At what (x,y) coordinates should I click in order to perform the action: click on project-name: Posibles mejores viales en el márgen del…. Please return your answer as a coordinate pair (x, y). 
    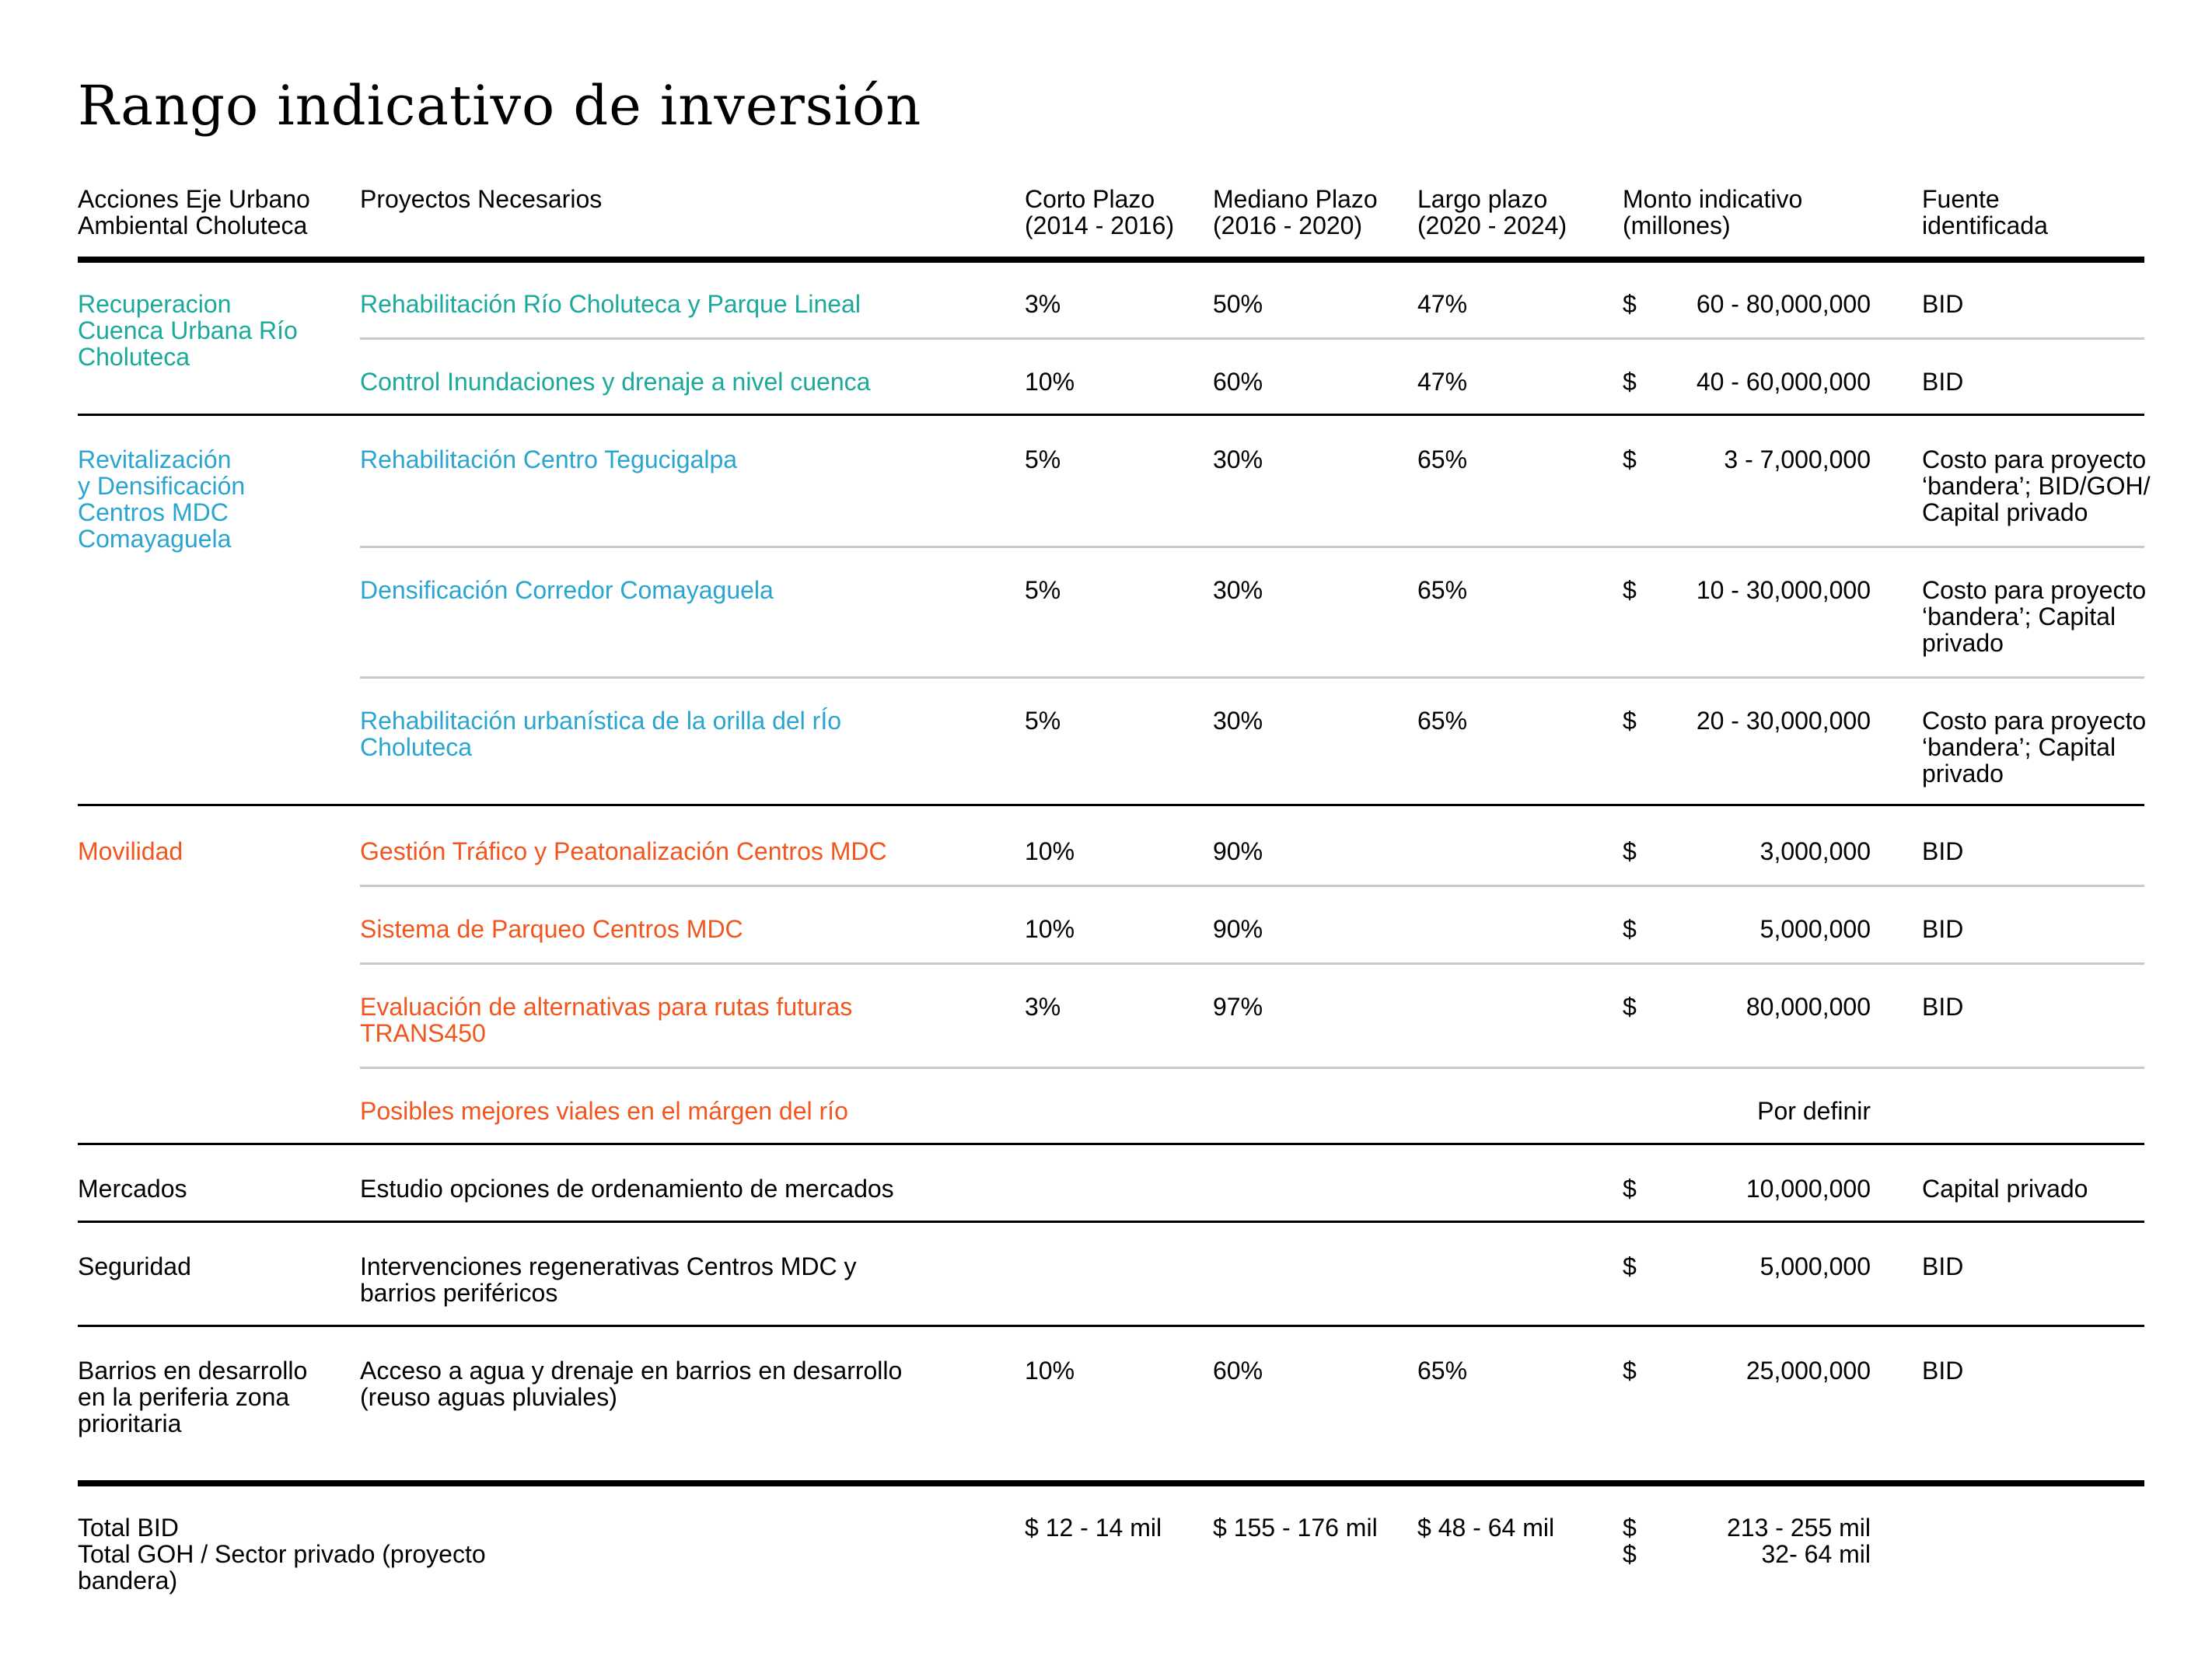
    Looking at the image, I should click on (604, 1111).